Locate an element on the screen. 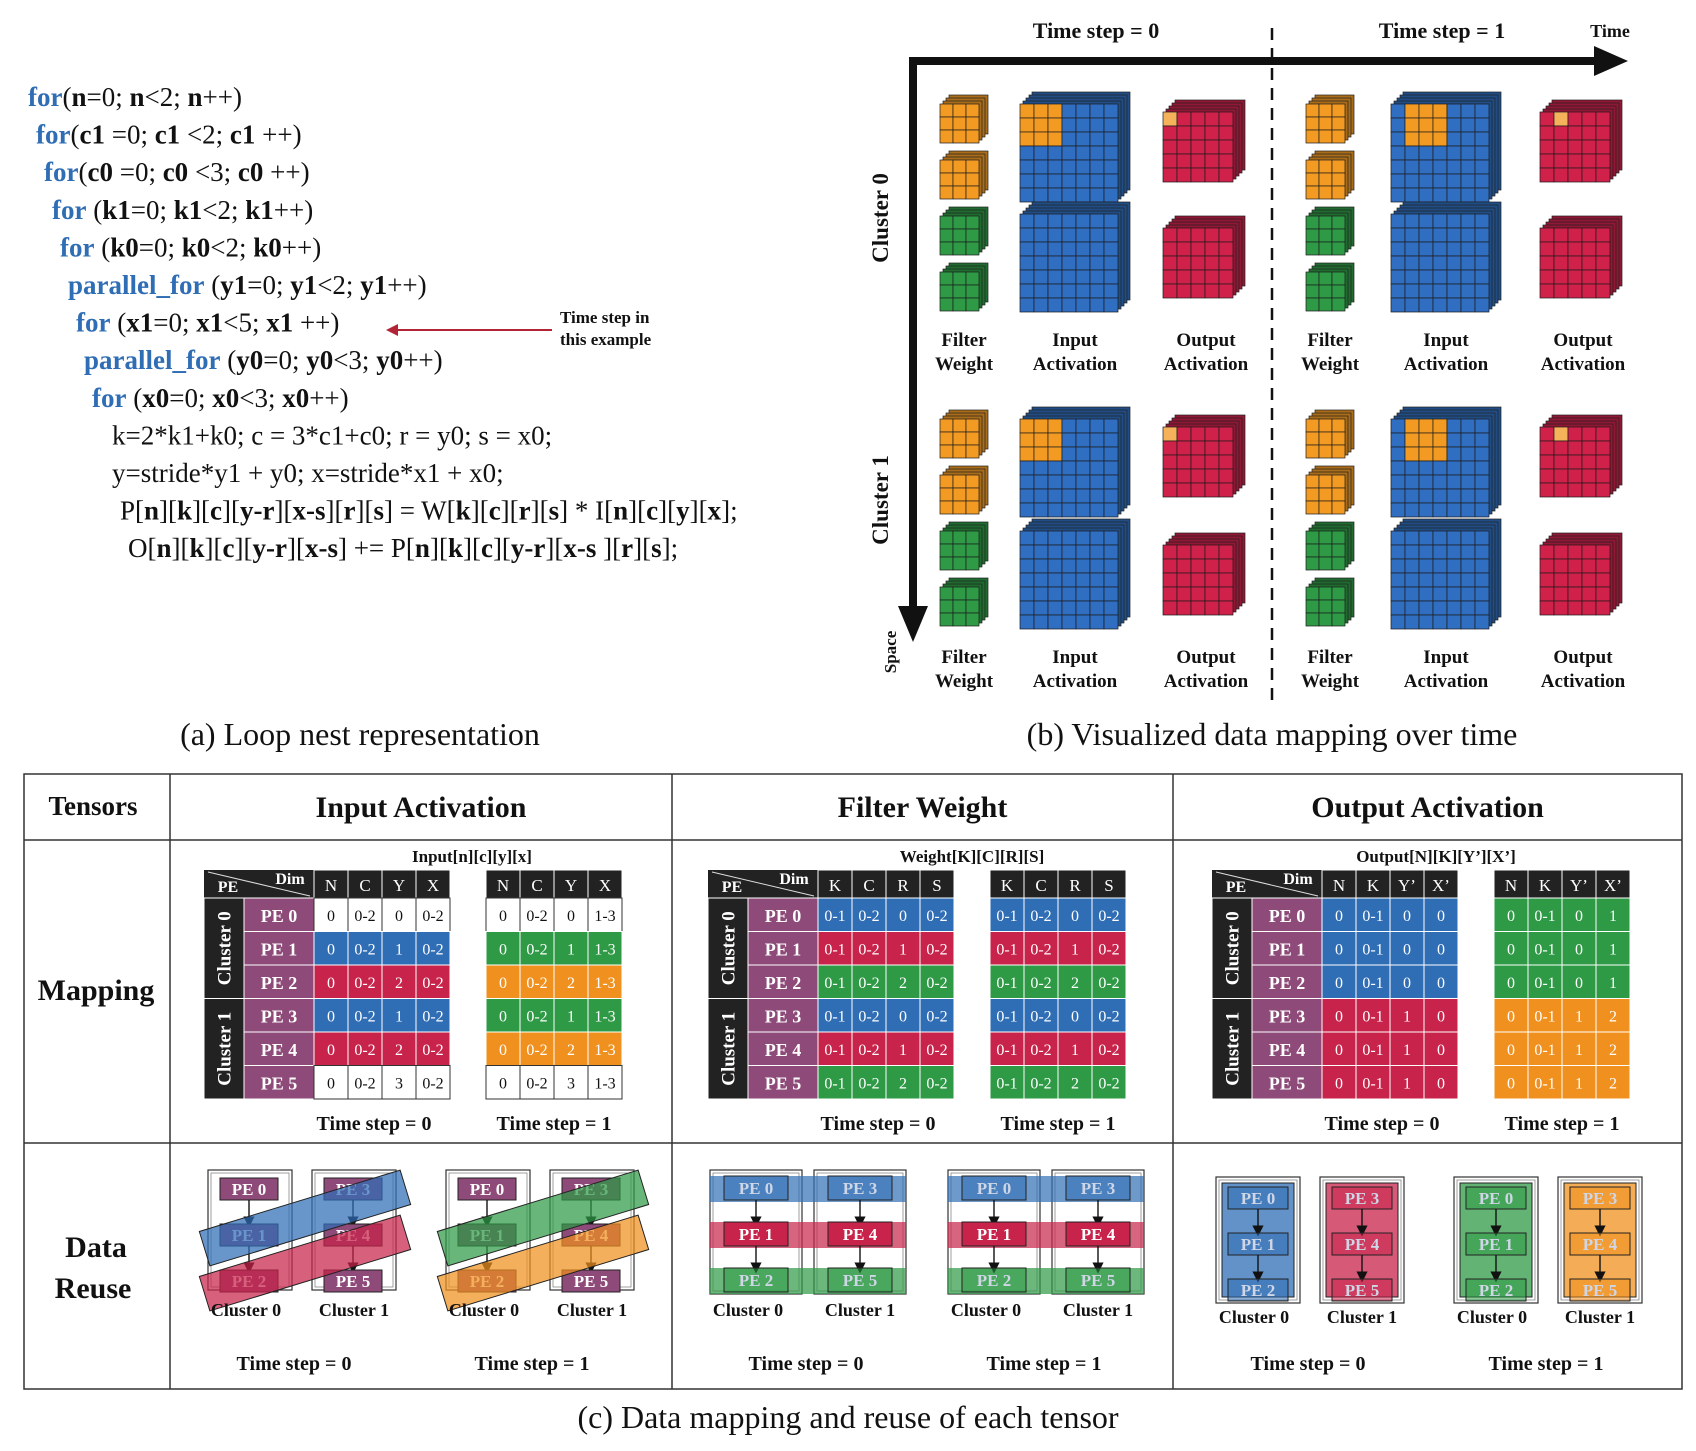  pe-label: PE 5 is located at coordinates (1287, 1083).